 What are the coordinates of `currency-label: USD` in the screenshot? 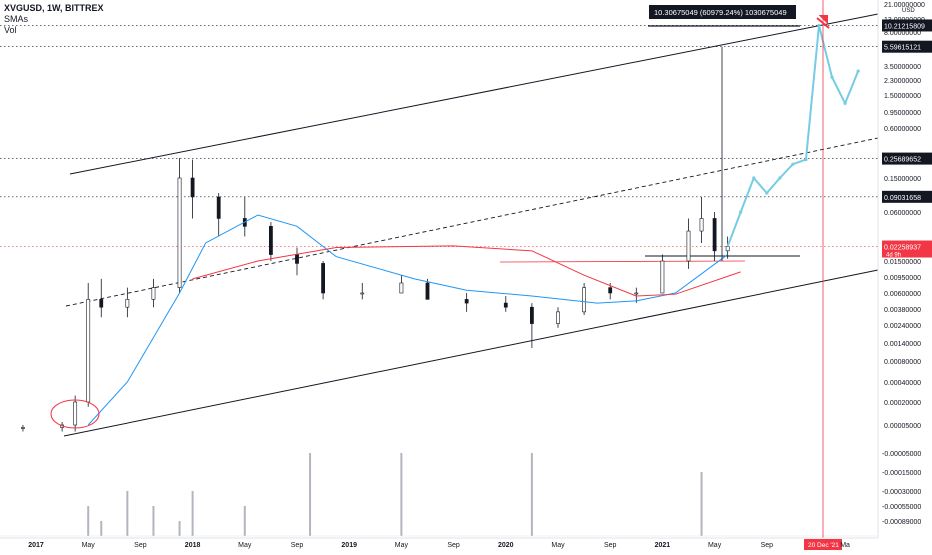 It's located at (908, 11).